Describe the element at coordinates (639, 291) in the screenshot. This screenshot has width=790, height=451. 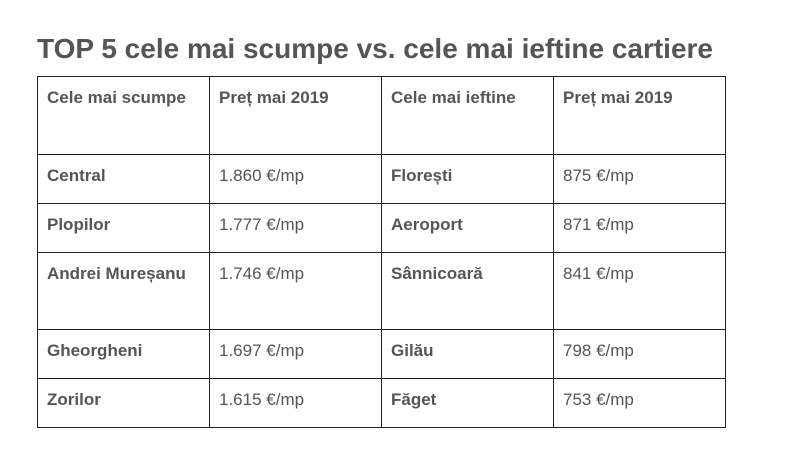
I see `cheap-price-cell: 841 €/mp` at that location.